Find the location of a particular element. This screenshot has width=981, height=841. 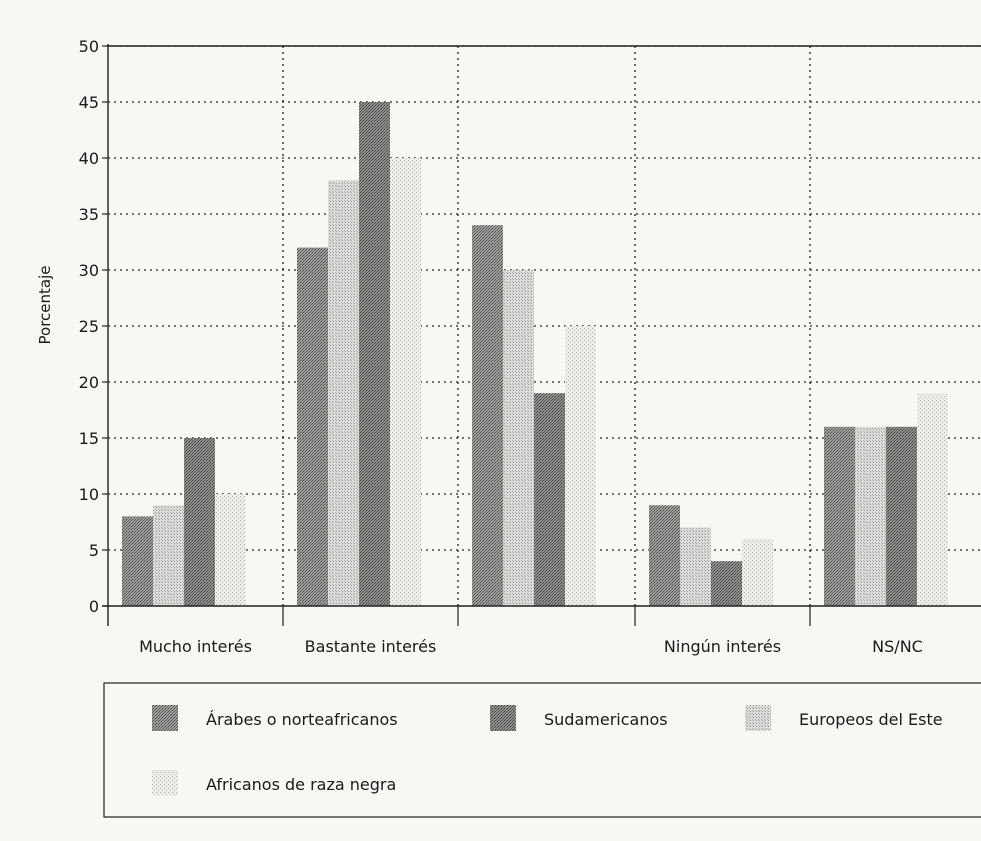

y-tick-label: 30 is located at coordinates (89, 270).